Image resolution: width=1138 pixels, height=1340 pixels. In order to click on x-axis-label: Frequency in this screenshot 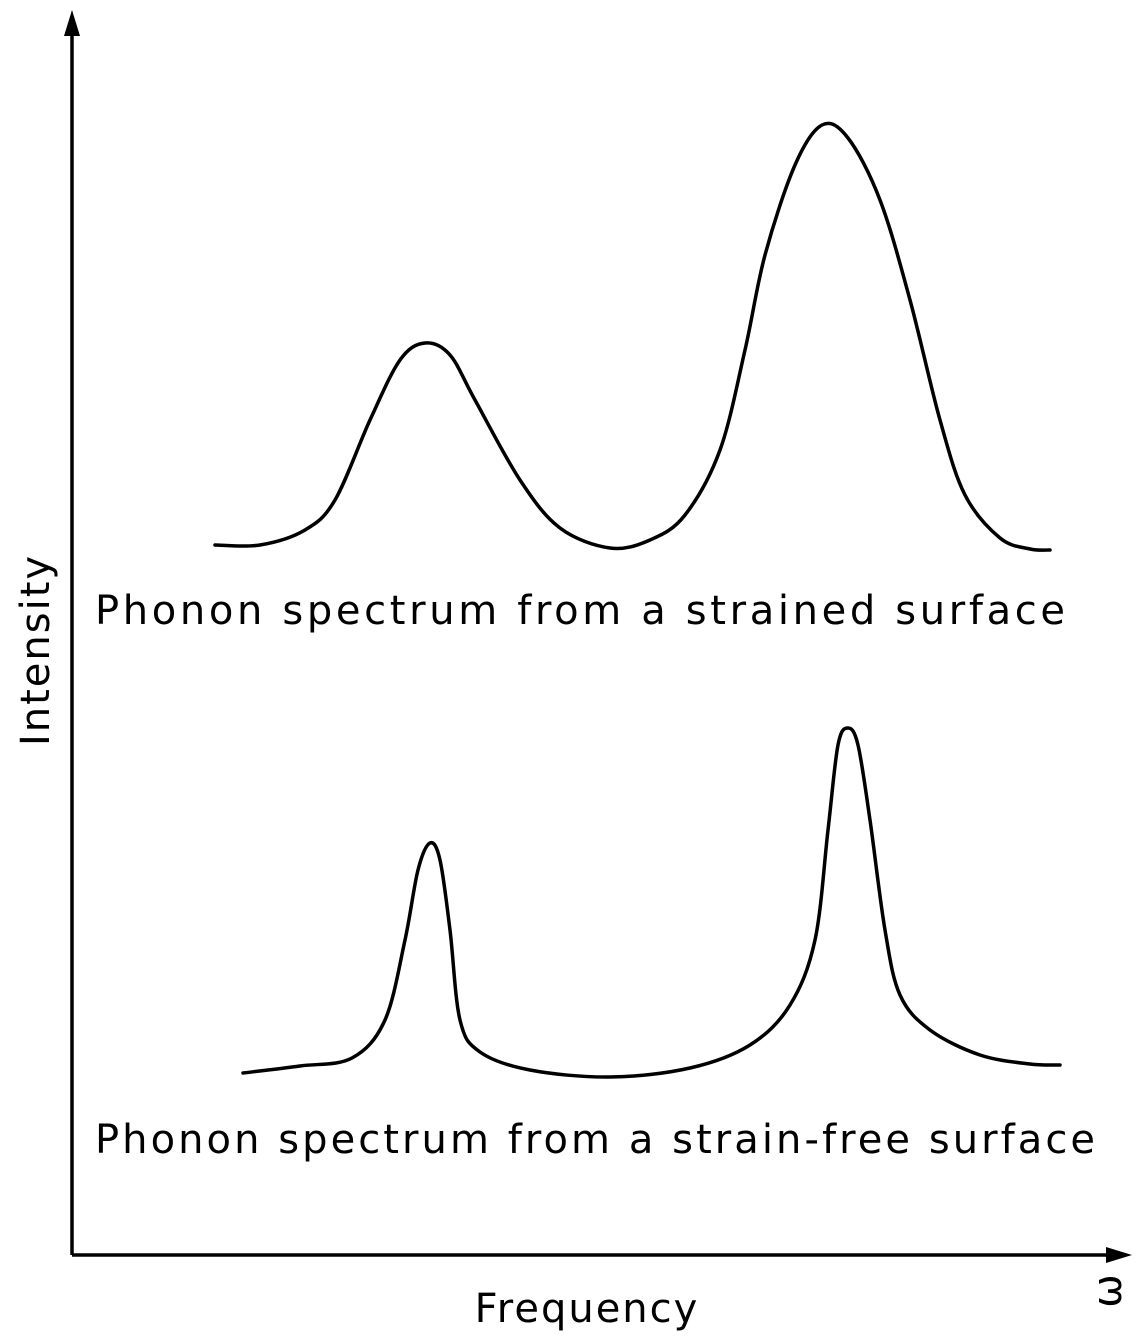, I will do `click(587, 1309)`.